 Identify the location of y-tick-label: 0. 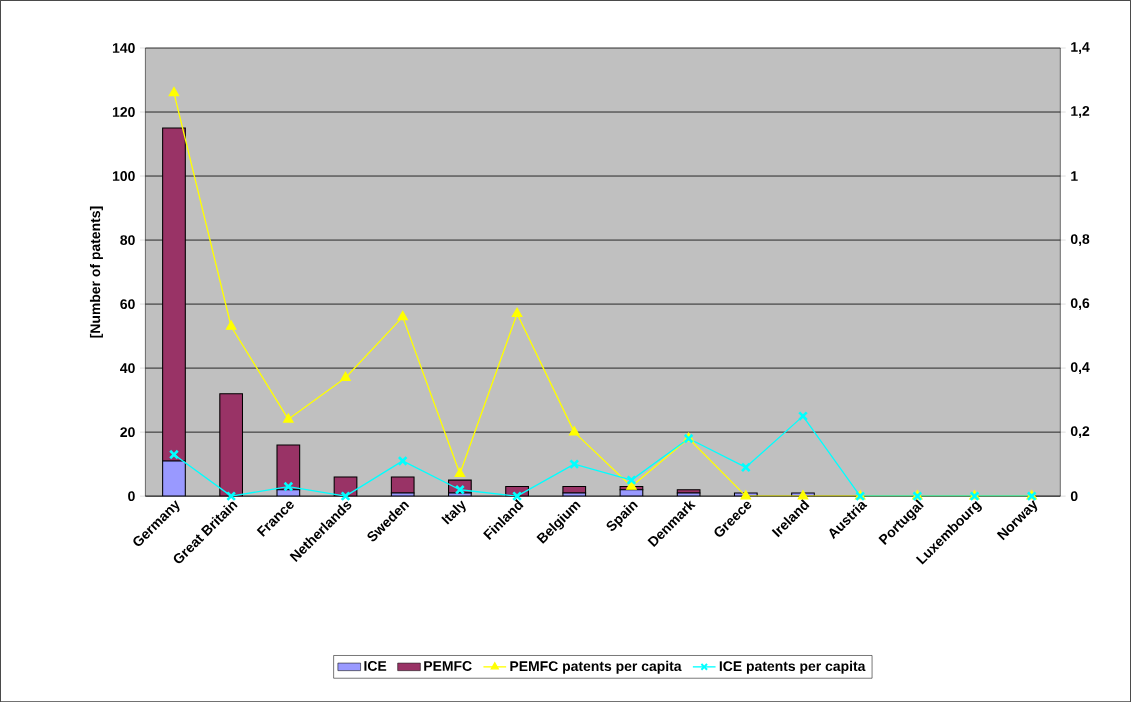
(131, 496).